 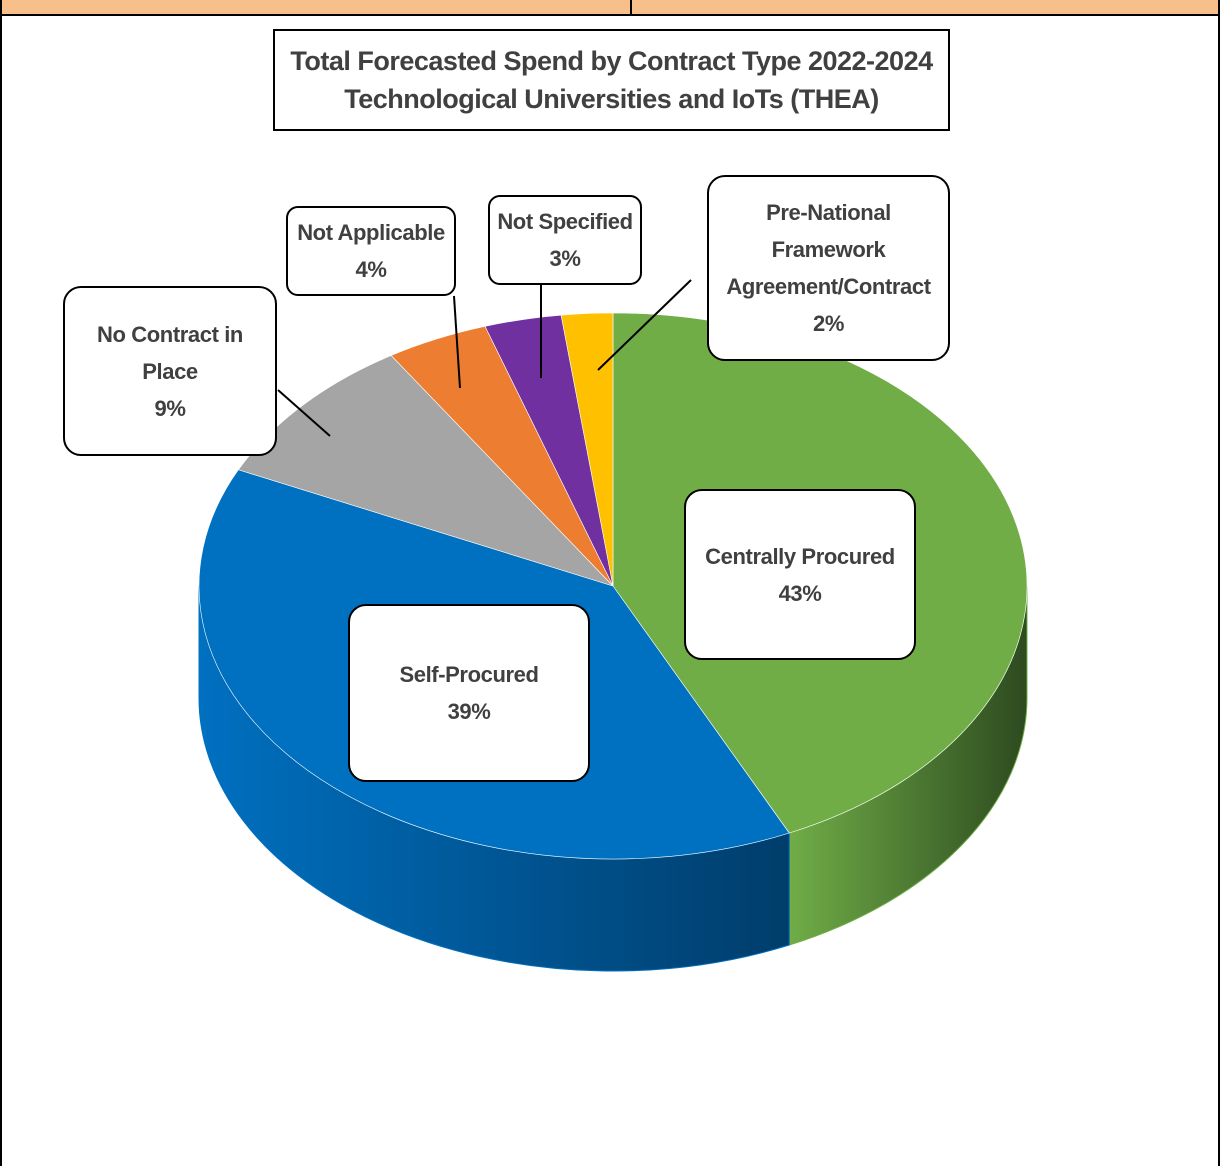 I want to click on data-label-percent: 9%, so click(x=170, y=408).